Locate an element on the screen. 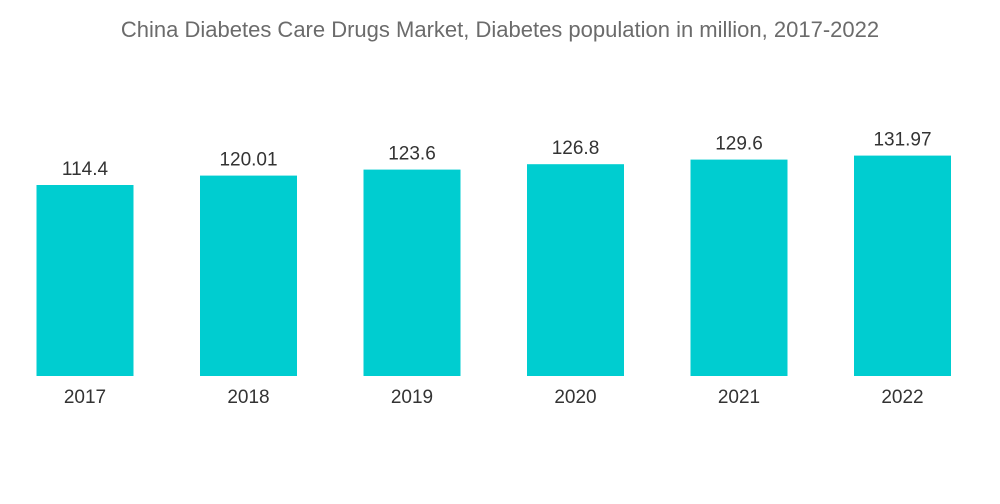 The width and height of the screenshot is (1000, 504). x-tick-label-2020: 2020 is located at coordinates (575, 397).